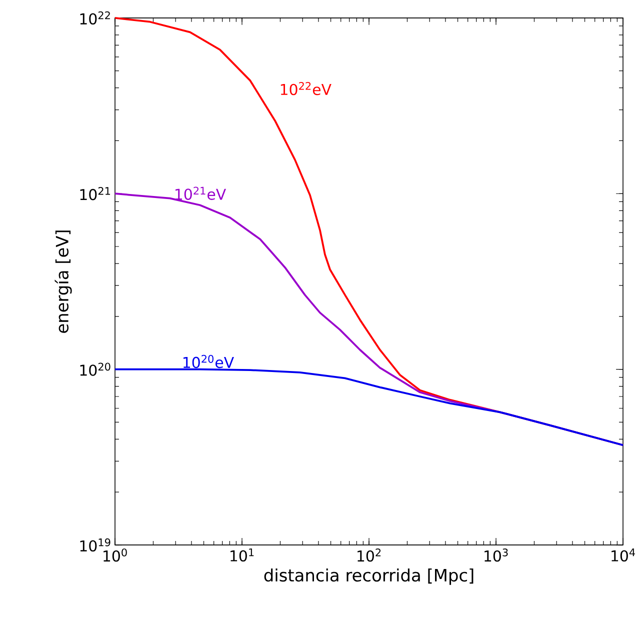  Describe the element at coordinates (63, 281) in the screenshot. I see `y-axis-title: energía [eV]` at that location.